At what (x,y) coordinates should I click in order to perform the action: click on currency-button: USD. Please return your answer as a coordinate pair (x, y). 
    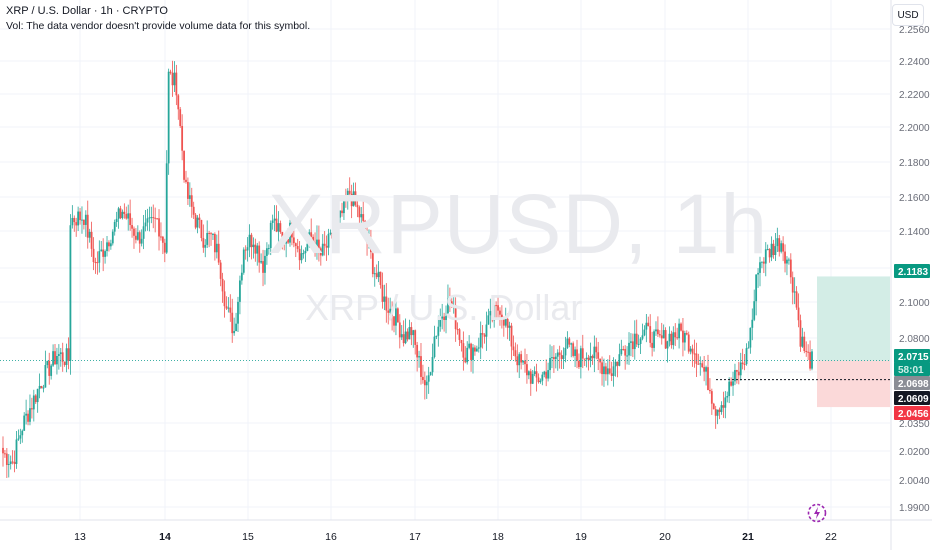
    Looking at the image, I should click on (908, 15).